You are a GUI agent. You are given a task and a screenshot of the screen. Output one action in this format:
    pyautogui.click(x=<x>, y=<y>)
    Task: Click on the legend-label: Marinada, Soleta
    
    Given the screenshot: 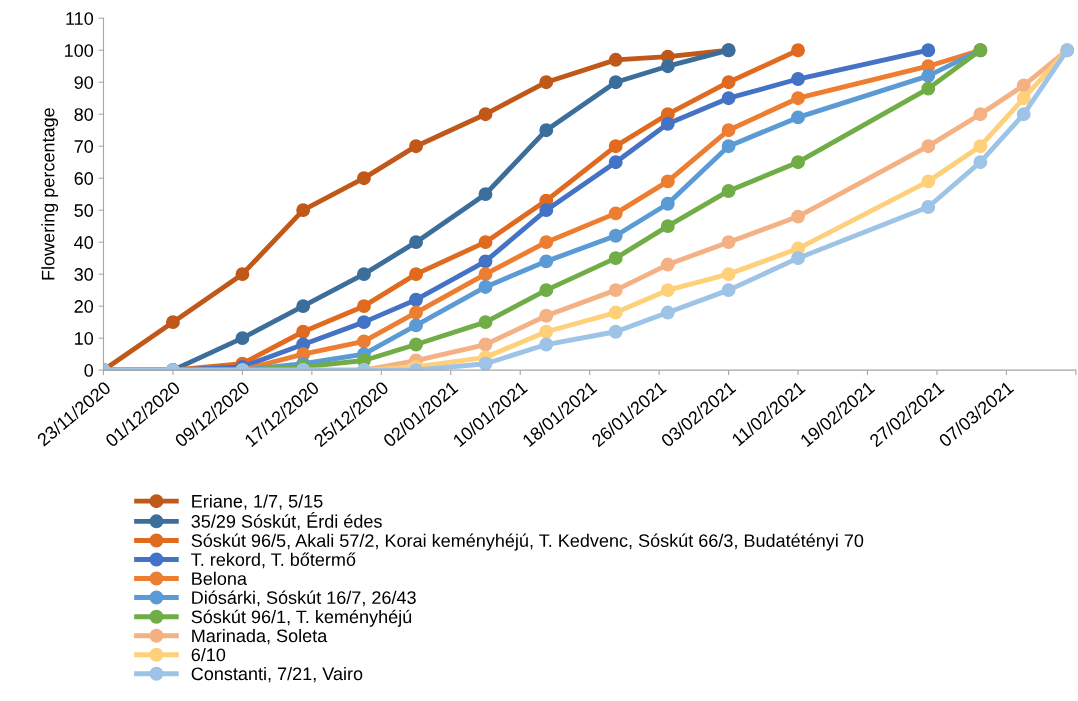 What is the action you would take?
    pyautogui.click(x=260, y=636)
    